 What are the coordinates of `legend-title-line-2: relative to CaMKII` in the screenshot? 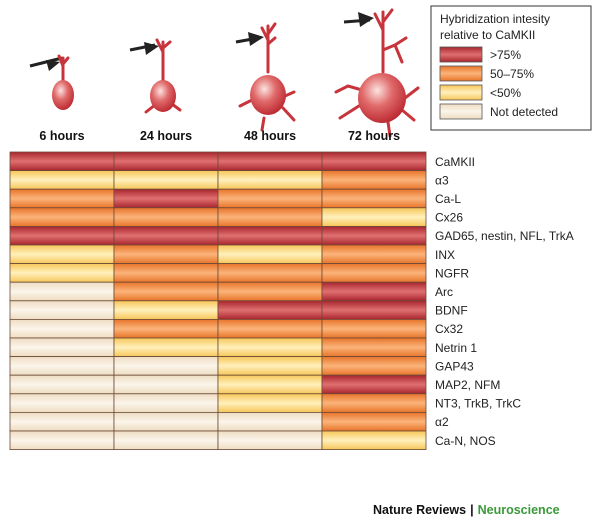 It's located at (487, 35).